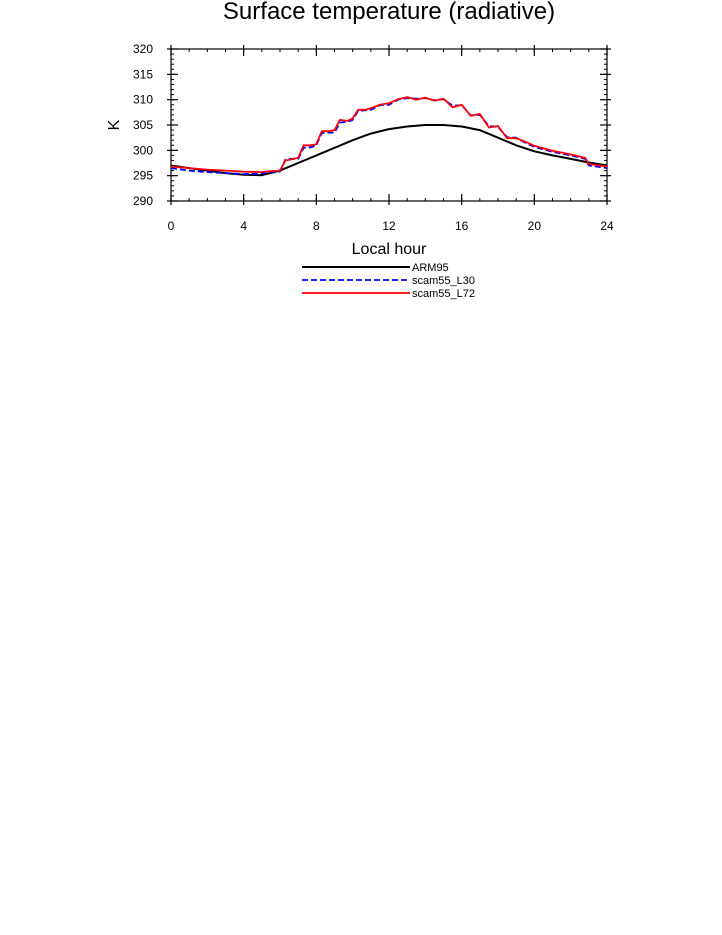  What do you see at coordinates (389, 150) in the screenshot?
I see `series-line-arm95` at bounding box center [389, 150].